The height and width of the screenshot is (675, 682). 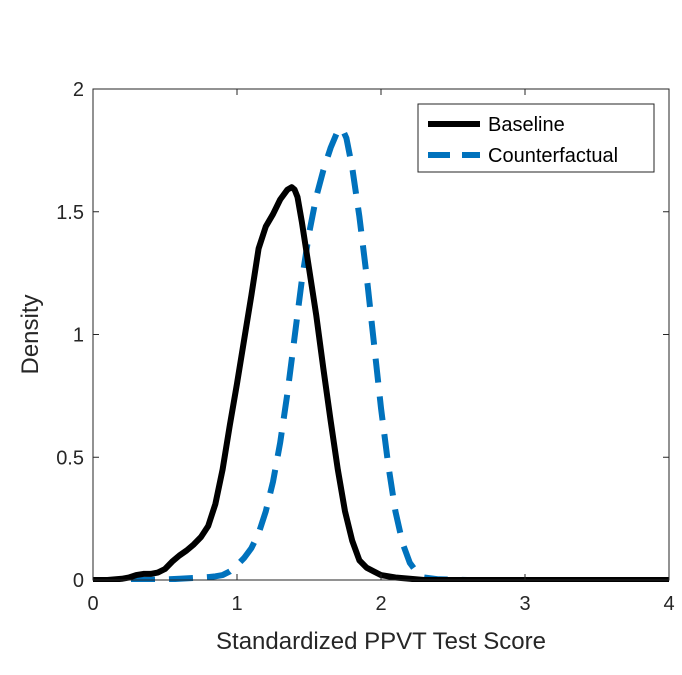 What do you see at coordinates (78, 581) in the screenshot?
I see `y-tick-label: 0` at bounding box center [78, 581].